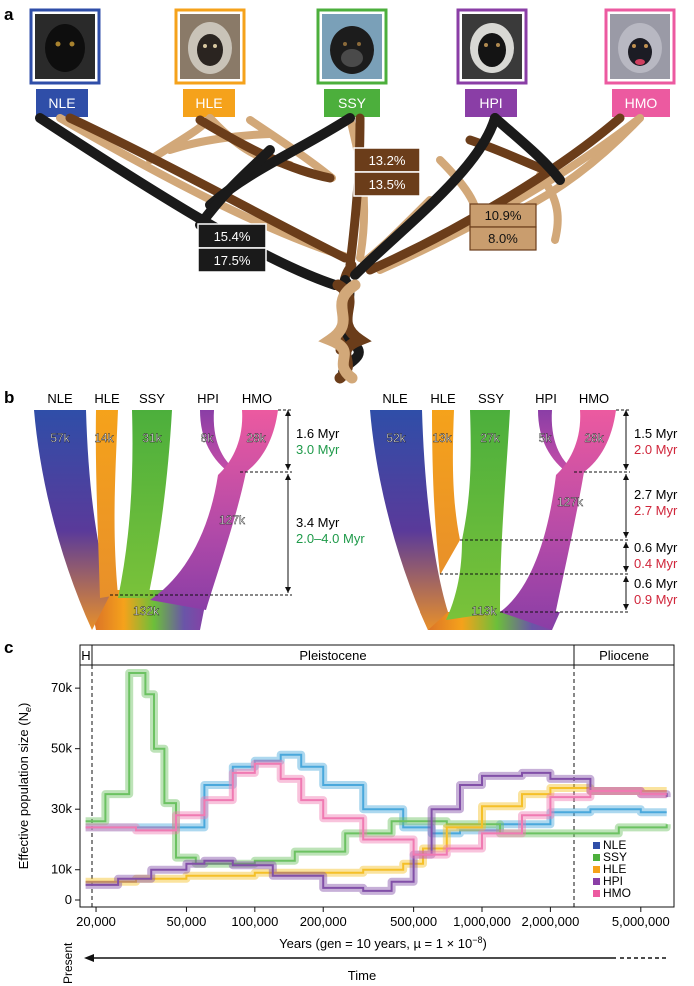  Describe the element at coordinates (641, 921) in the screenshot. I see `x-tick-label: 5,000,000` at that location.